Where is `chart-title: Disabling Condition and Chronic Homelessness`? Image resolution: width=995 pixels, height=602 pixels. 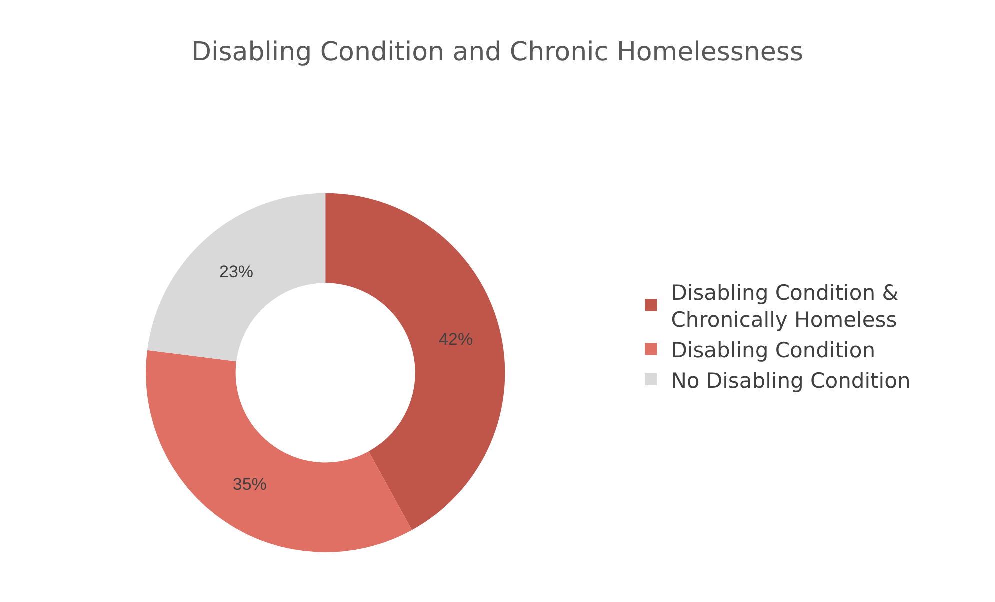
chart-title: Disabling Condition and Chronic Homelessness is located at coordinates (497, 52).